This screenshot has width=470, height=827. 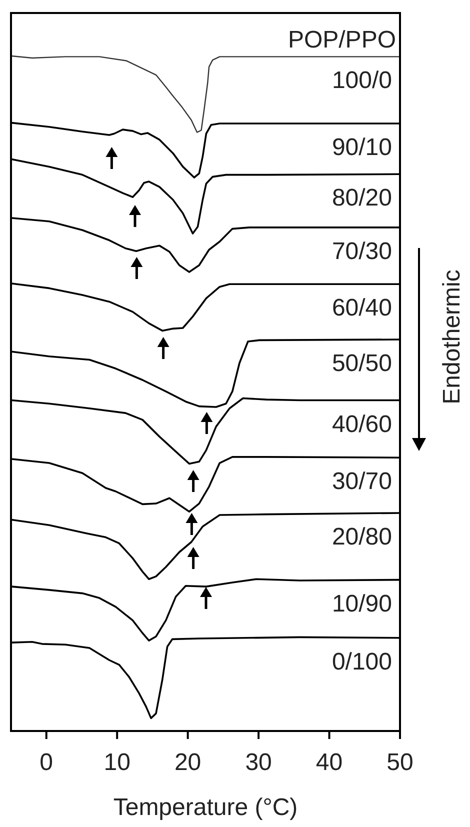 I want to click on series-label: 40/60, so click(x=362, y=424).